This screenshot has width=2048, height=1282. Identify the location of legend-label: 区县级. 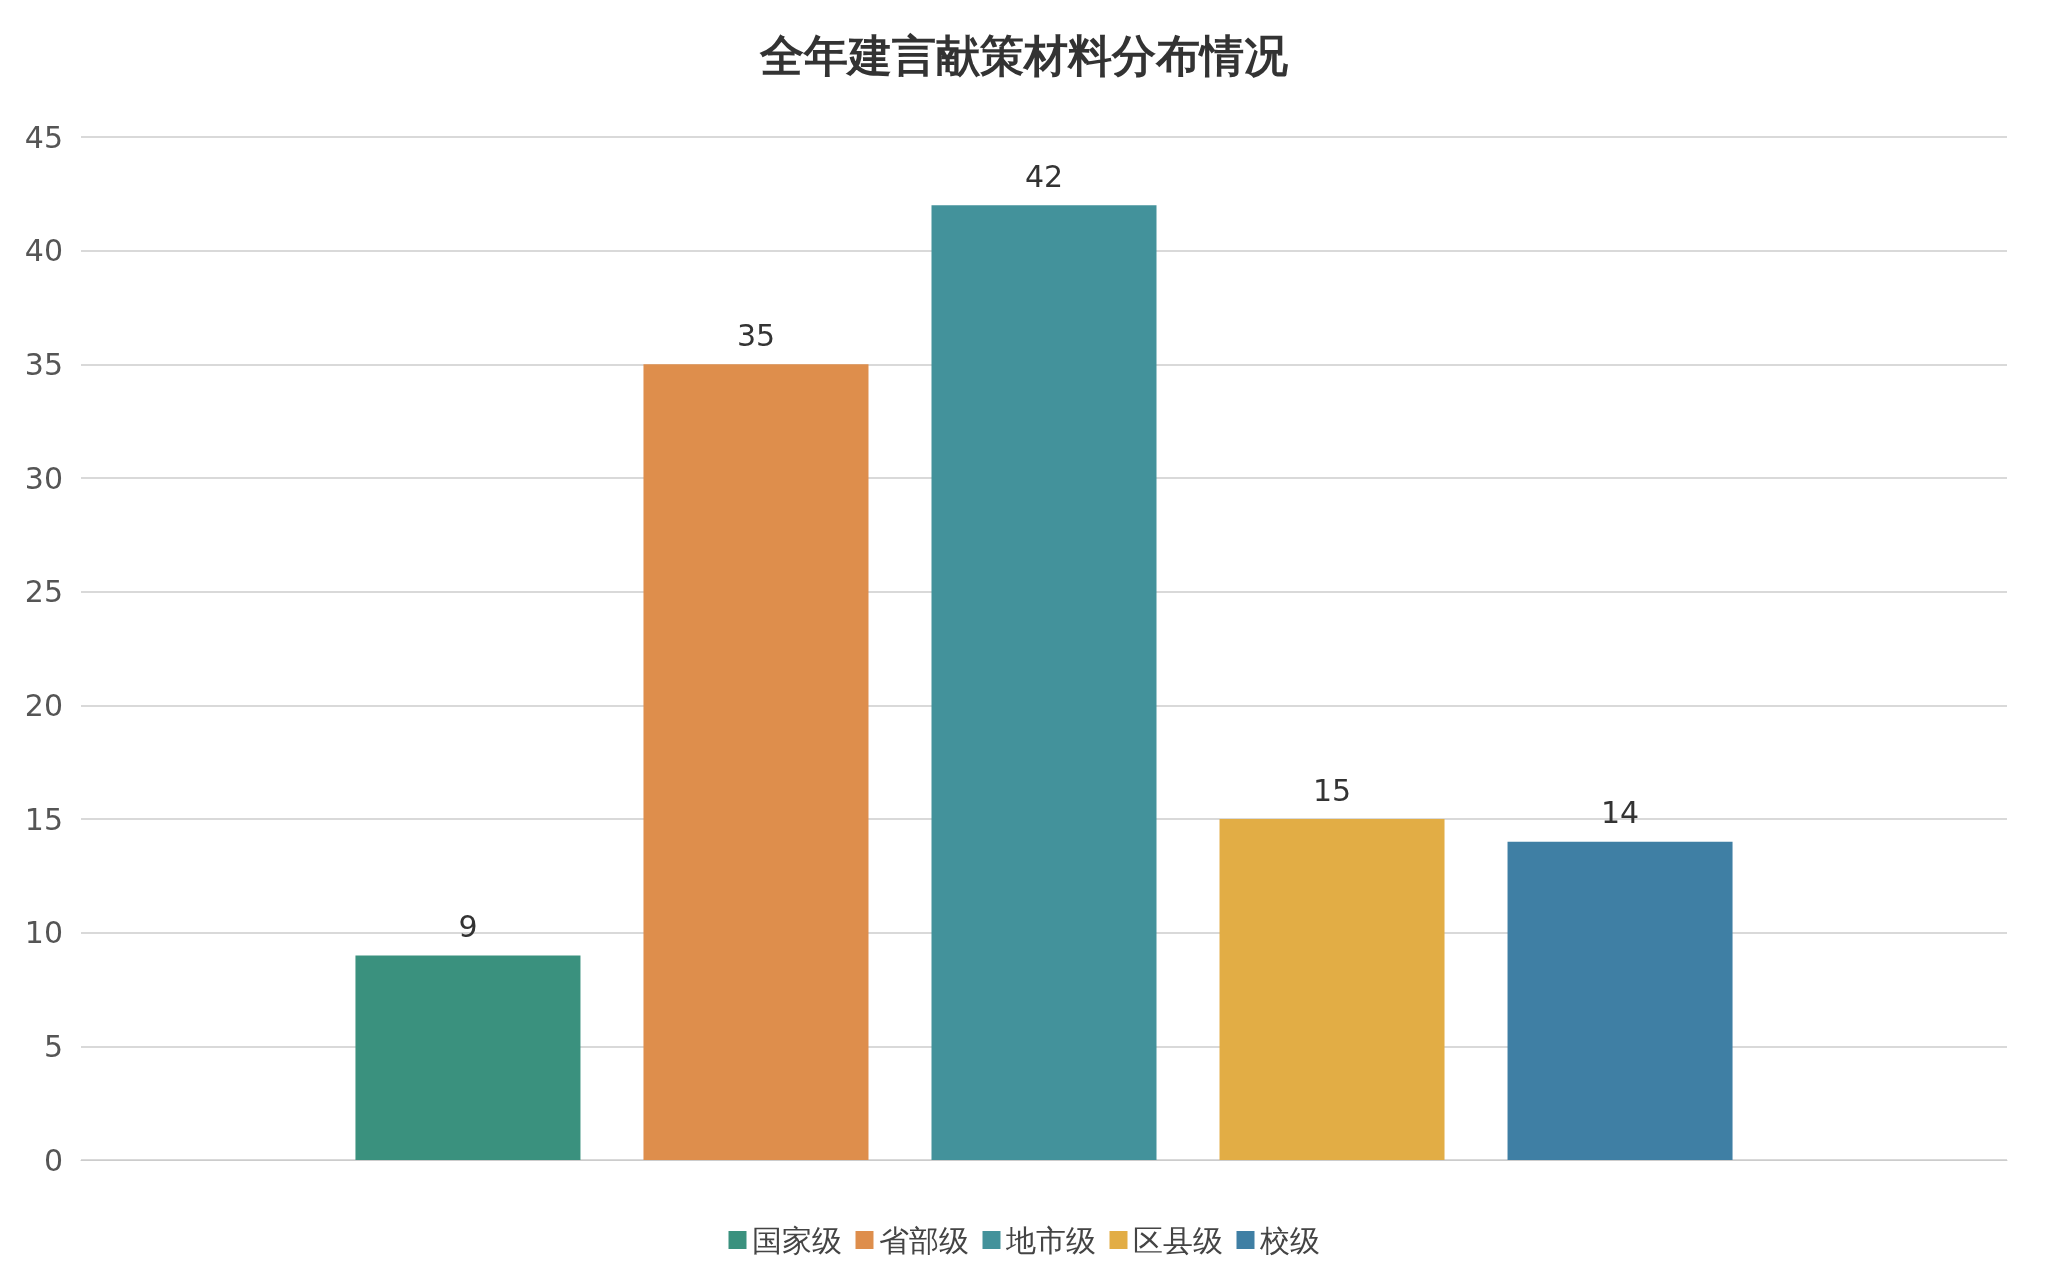
(1177, 1240).